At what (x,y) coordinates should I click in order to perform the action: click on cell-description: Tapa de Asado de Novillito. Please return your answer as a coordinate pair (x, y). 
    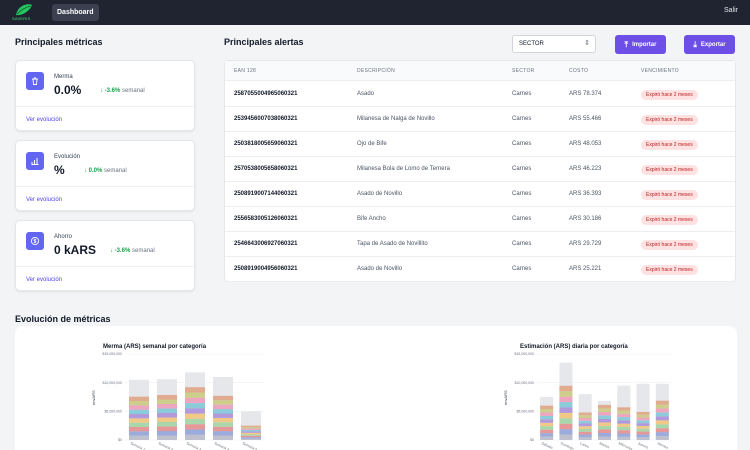
    Looking at the image, I should click on (392, 244).